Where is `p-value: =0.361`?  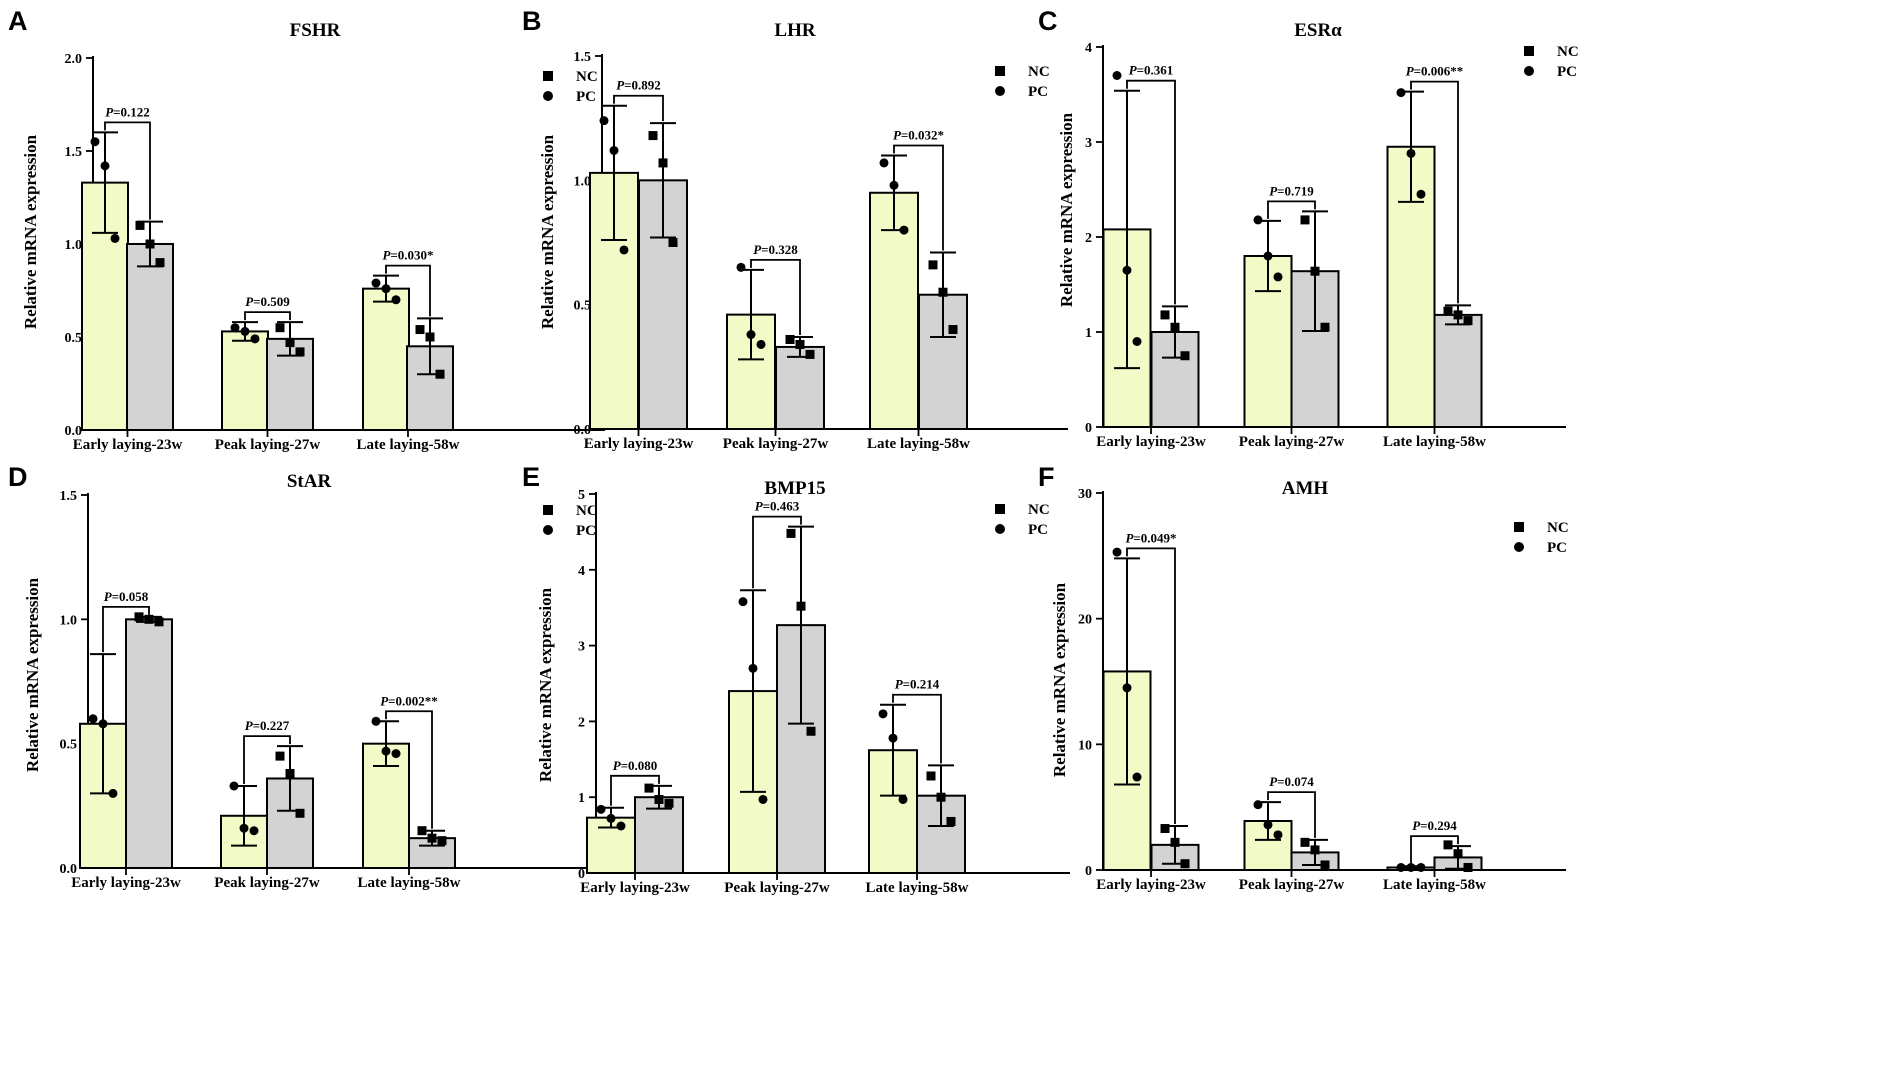 p-value: =0.361 is located at coordinates (1155, 70).